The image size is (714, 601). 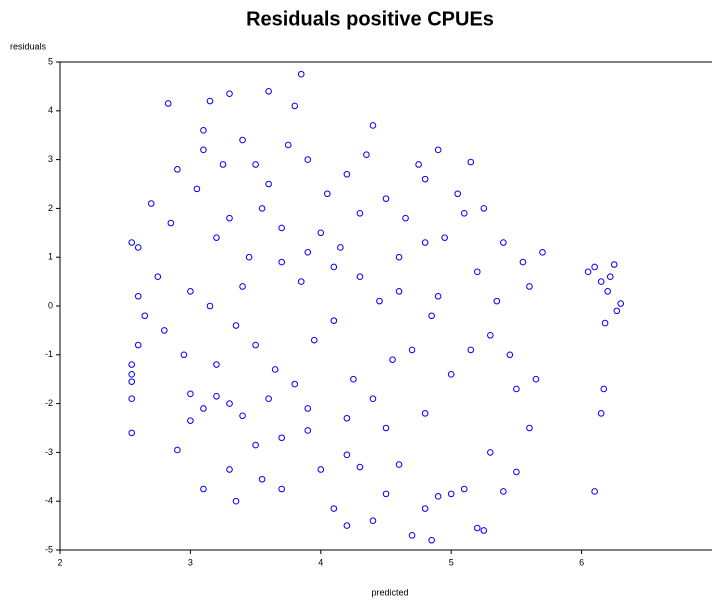 I want to click on x-tick-label: 4, so click(x=320, y=562).